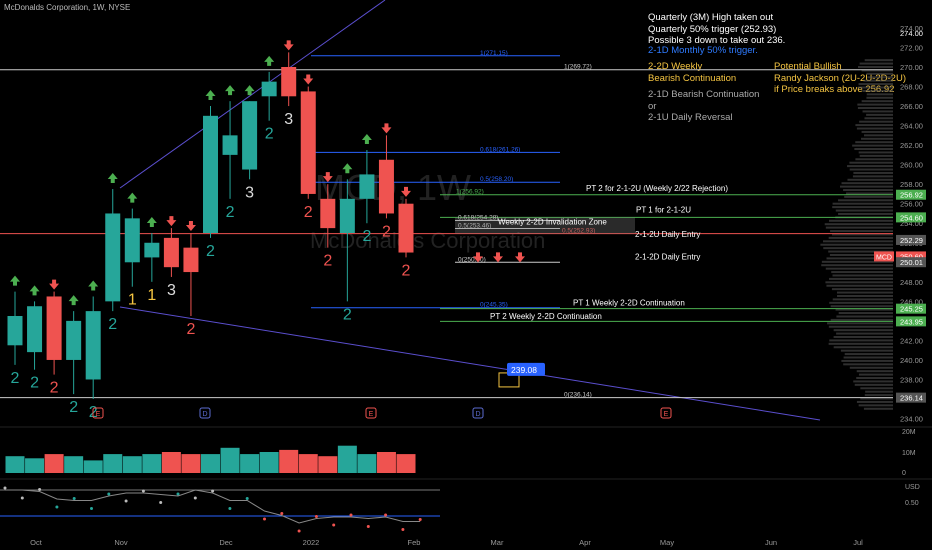 The height and width of the screenshot is (550, 932). I want to click on x-tick-label: Dec, so click(226, 542).